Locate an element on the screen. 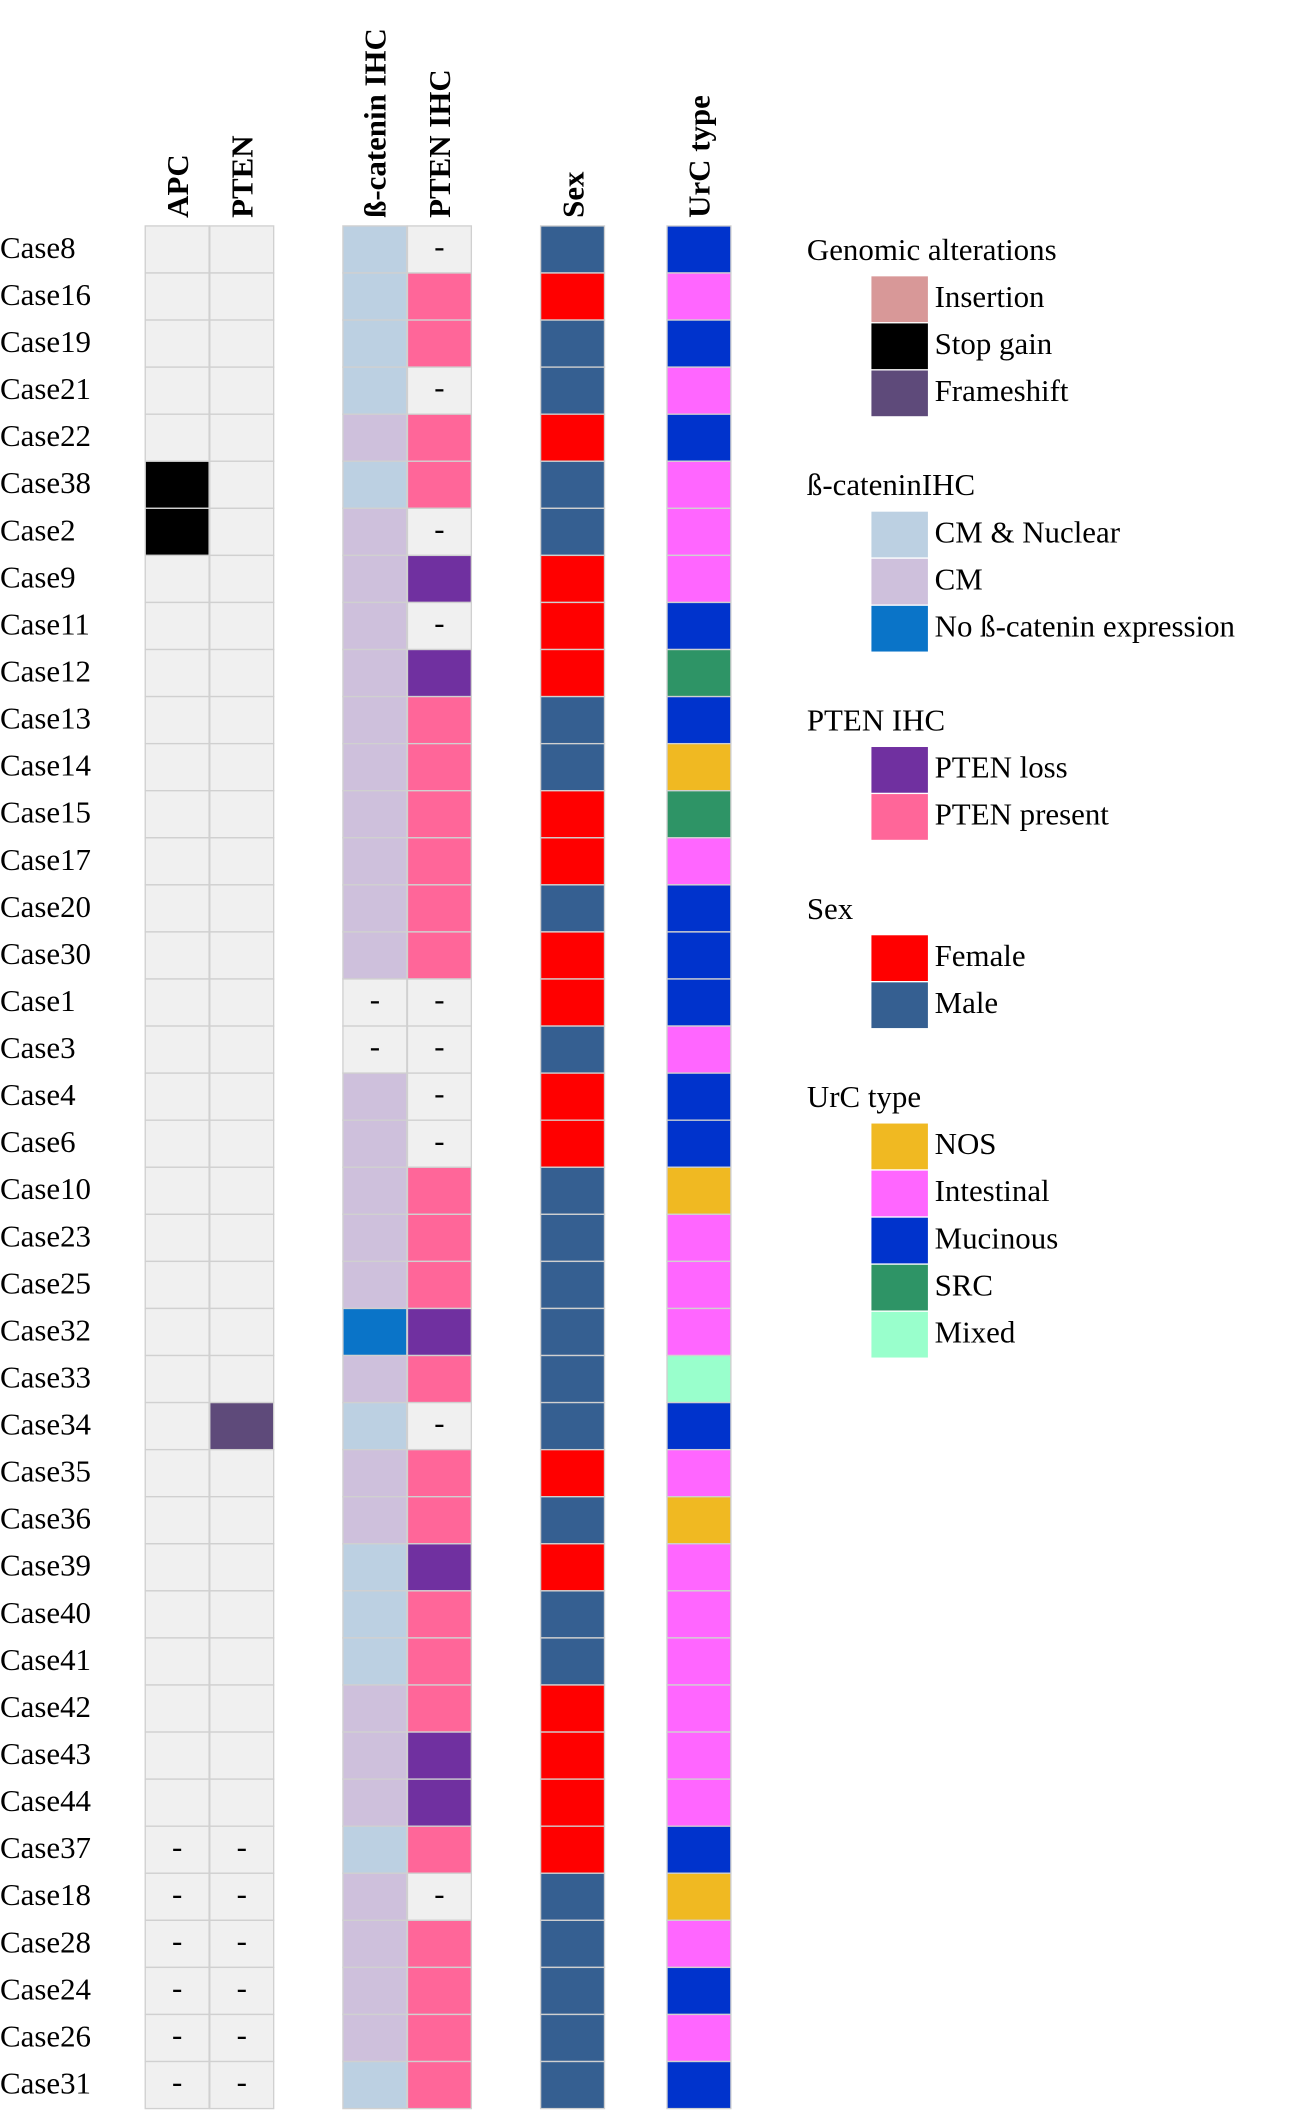 Image resolution: width=1291 pixels, height=2118 pixels. legend-label: CM & Nuclear is located at coordinates (1028, 531).